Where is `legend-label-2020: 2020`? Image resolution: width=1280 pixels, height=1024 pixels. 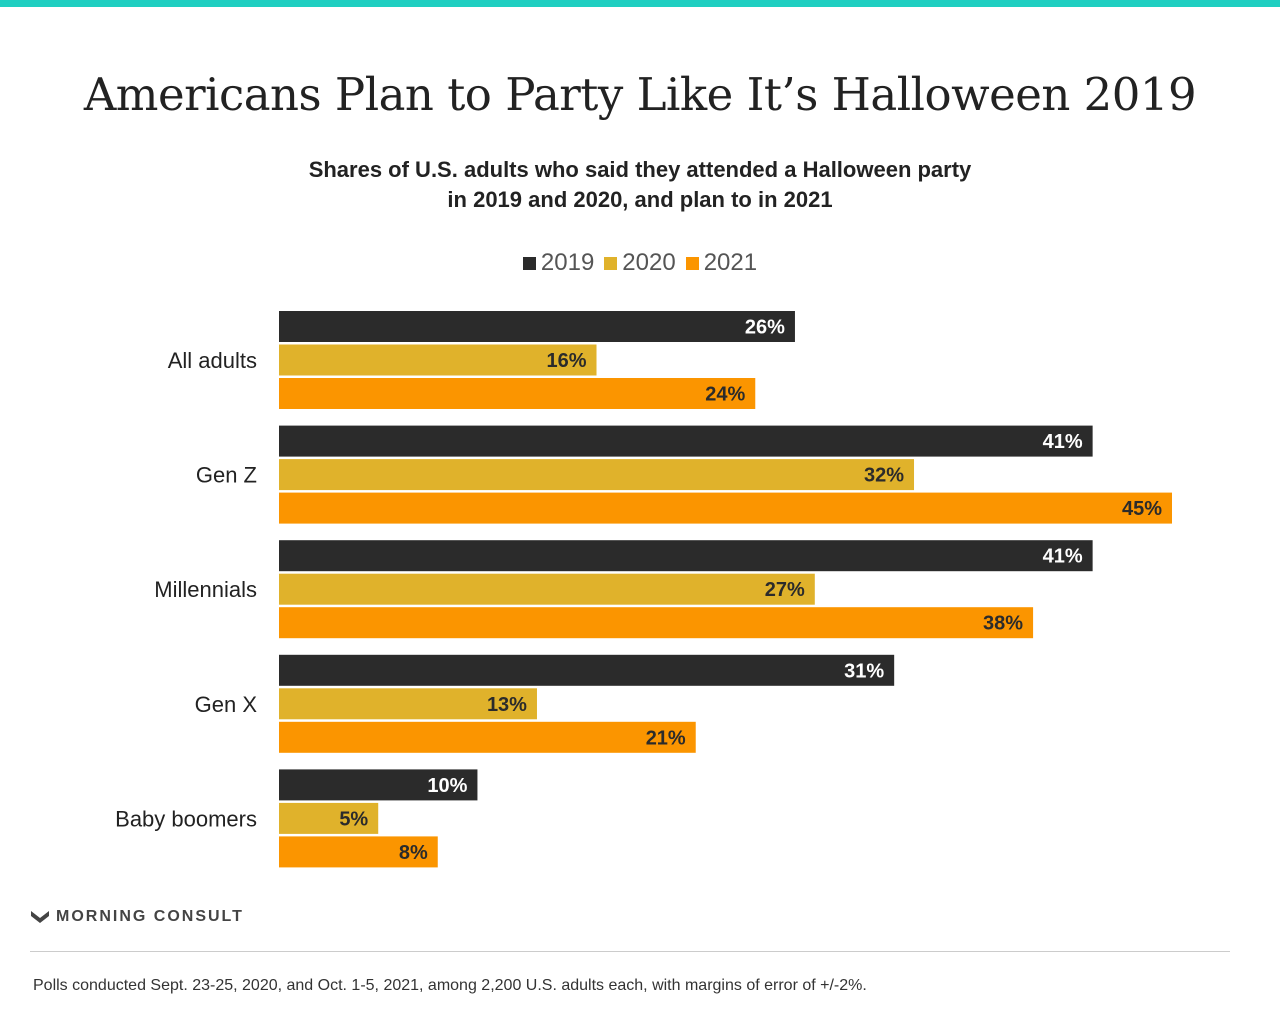
legend-label-2020: 2020 is located at coordinates (649, 262).